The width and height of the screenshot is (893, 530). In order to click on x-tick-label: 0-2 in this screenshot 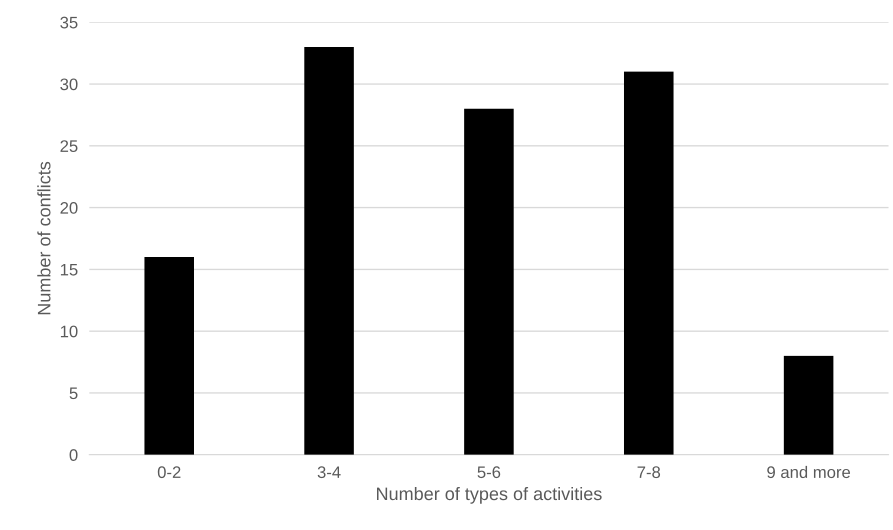, I will do `click(169, 472)`.